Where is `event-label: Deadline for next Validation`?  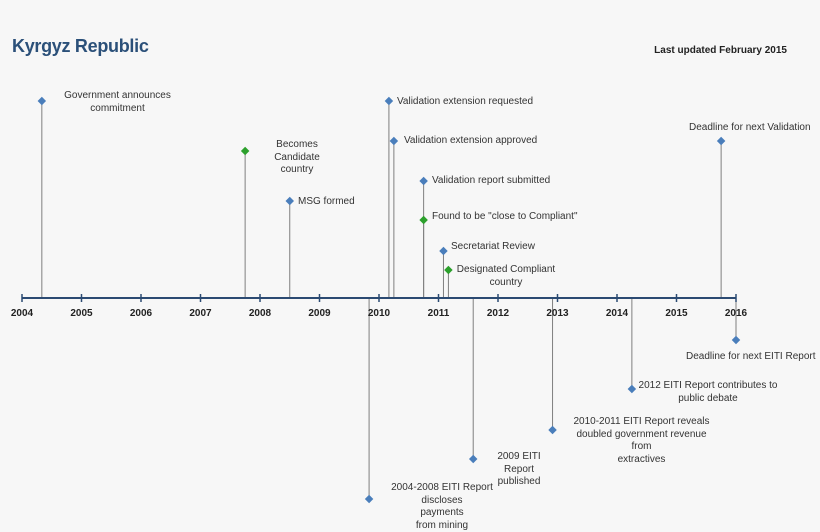 event-label: Deadline for next Validation is located at coordinates (750, 127).